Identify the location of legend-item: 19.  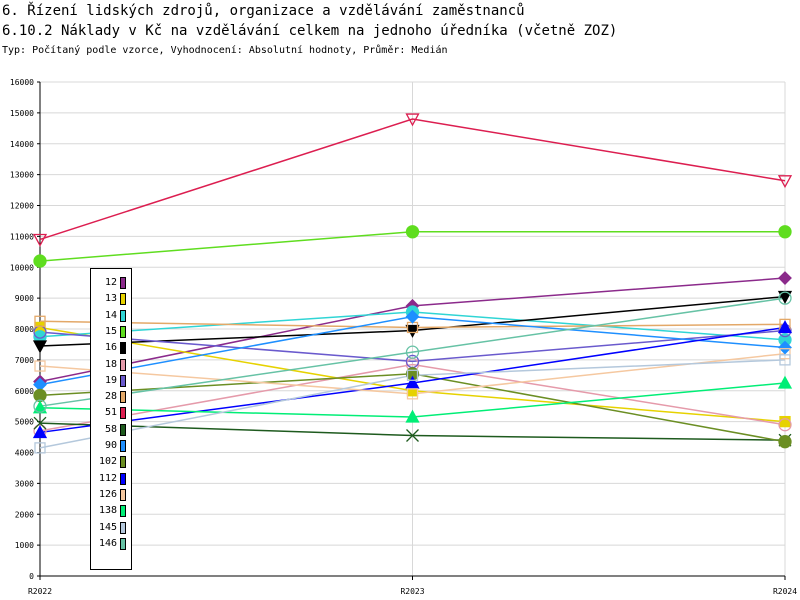
(111, 381).